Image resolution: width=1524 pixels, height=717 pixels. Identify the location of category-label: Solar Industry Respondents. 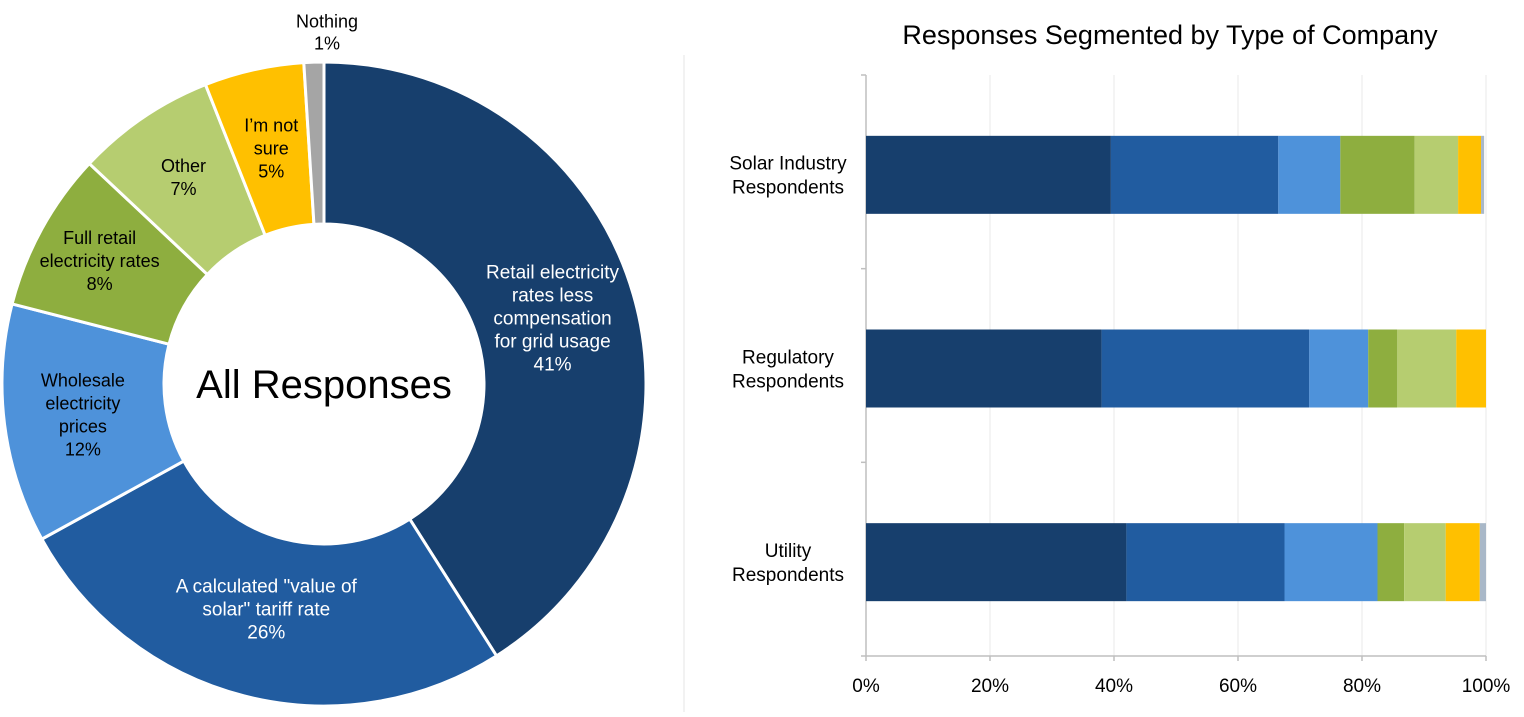
(788, 176).